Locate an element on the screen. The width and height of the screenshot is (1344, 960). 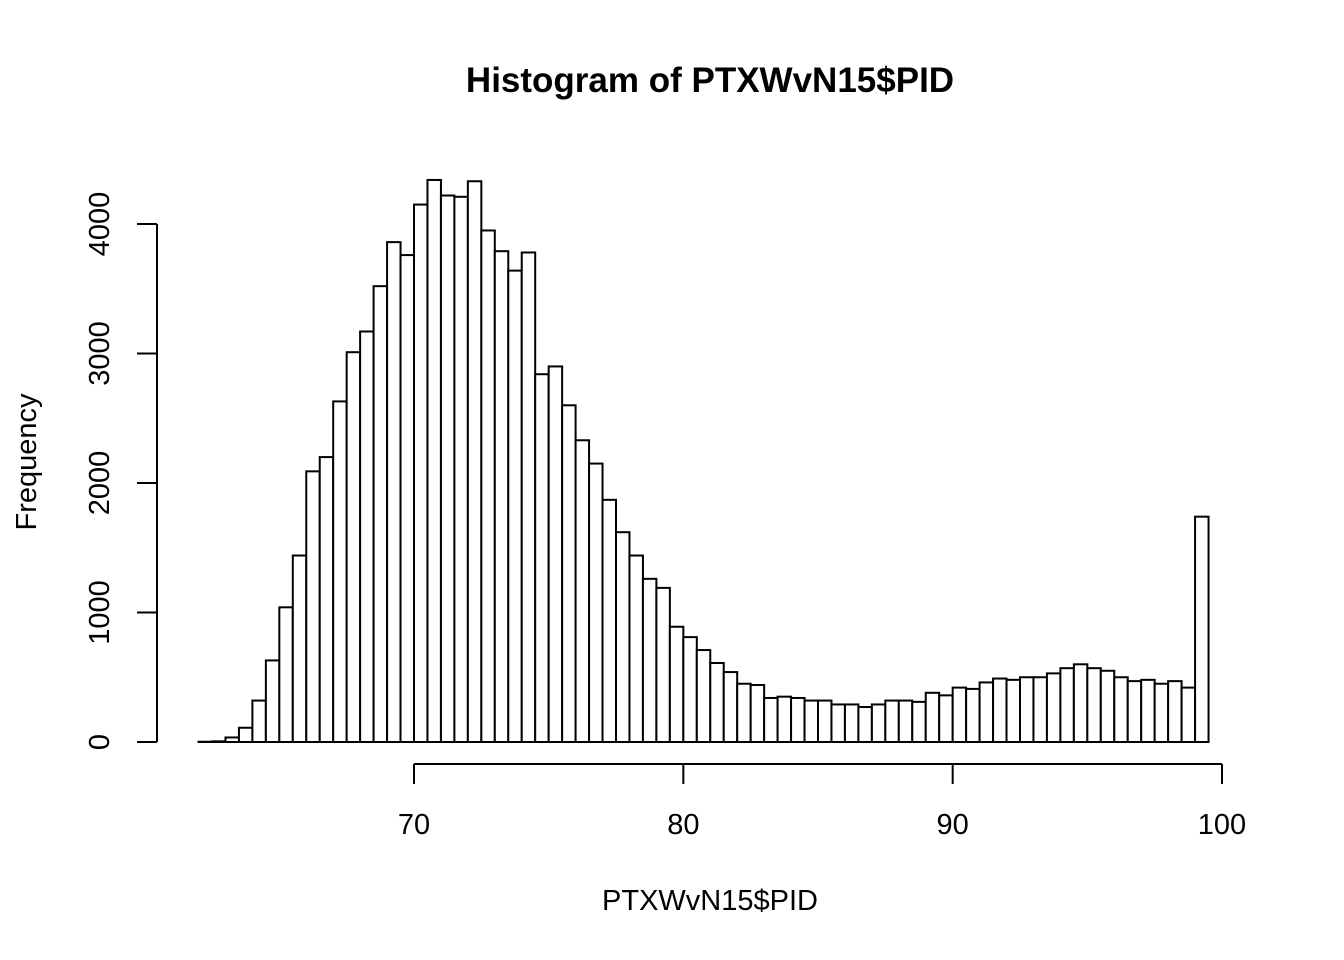
x-tick-label: 100 is located at coordinates (1222, 825).